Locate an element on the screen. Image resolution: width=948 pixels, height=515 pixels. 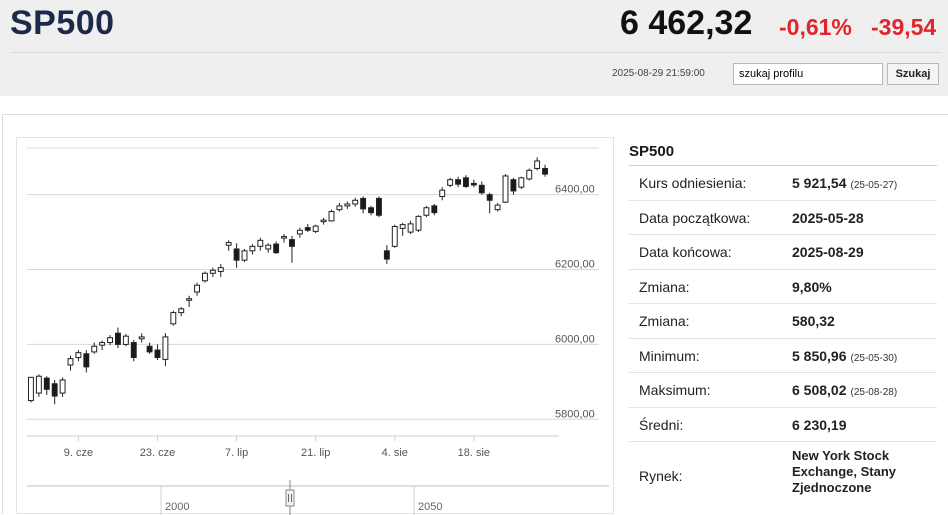
summary-date: (25-08-28) is located at coordinates (874, 392).